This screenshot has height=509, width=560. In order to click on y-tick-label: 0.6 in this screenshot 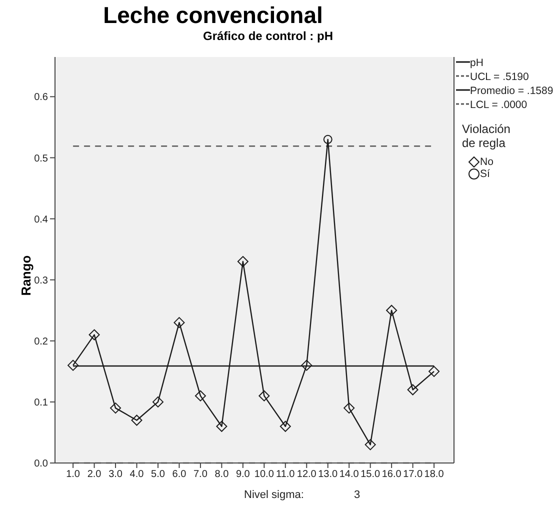, I will do `click(41, 98)`.